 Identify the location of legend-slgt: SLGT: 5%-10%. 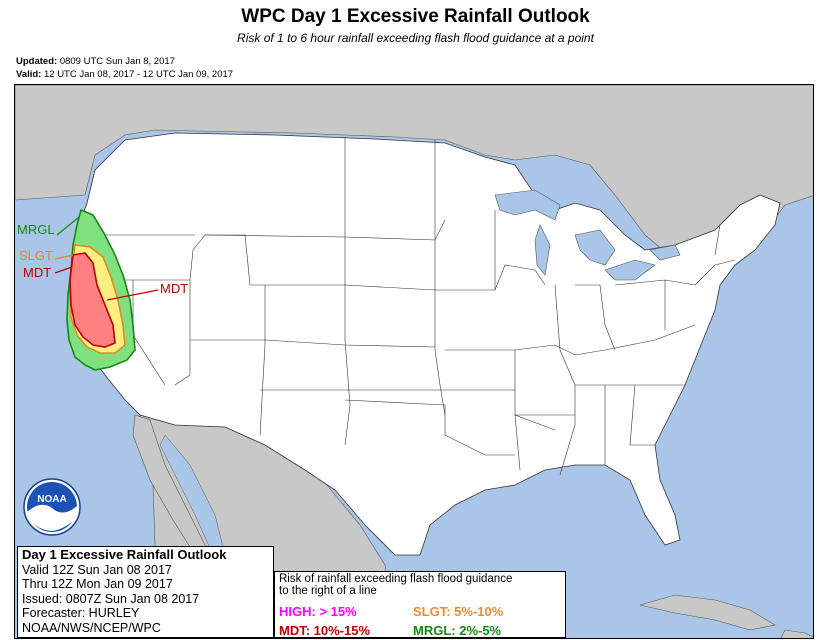
(458, 611).